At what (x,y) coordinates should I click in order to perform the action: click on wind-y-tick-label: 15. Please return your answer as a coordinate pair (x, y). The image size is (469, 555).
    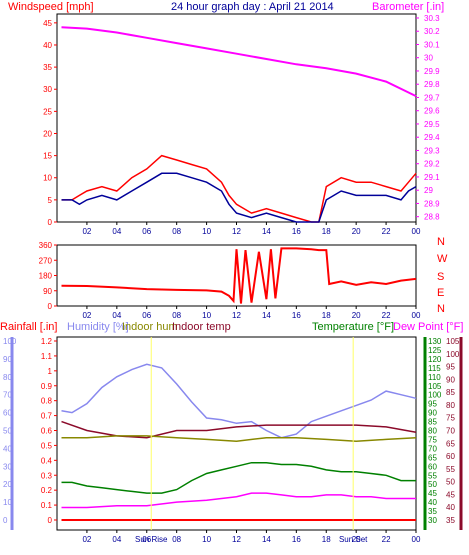
    Looking at the image, I should click on (47, 156).